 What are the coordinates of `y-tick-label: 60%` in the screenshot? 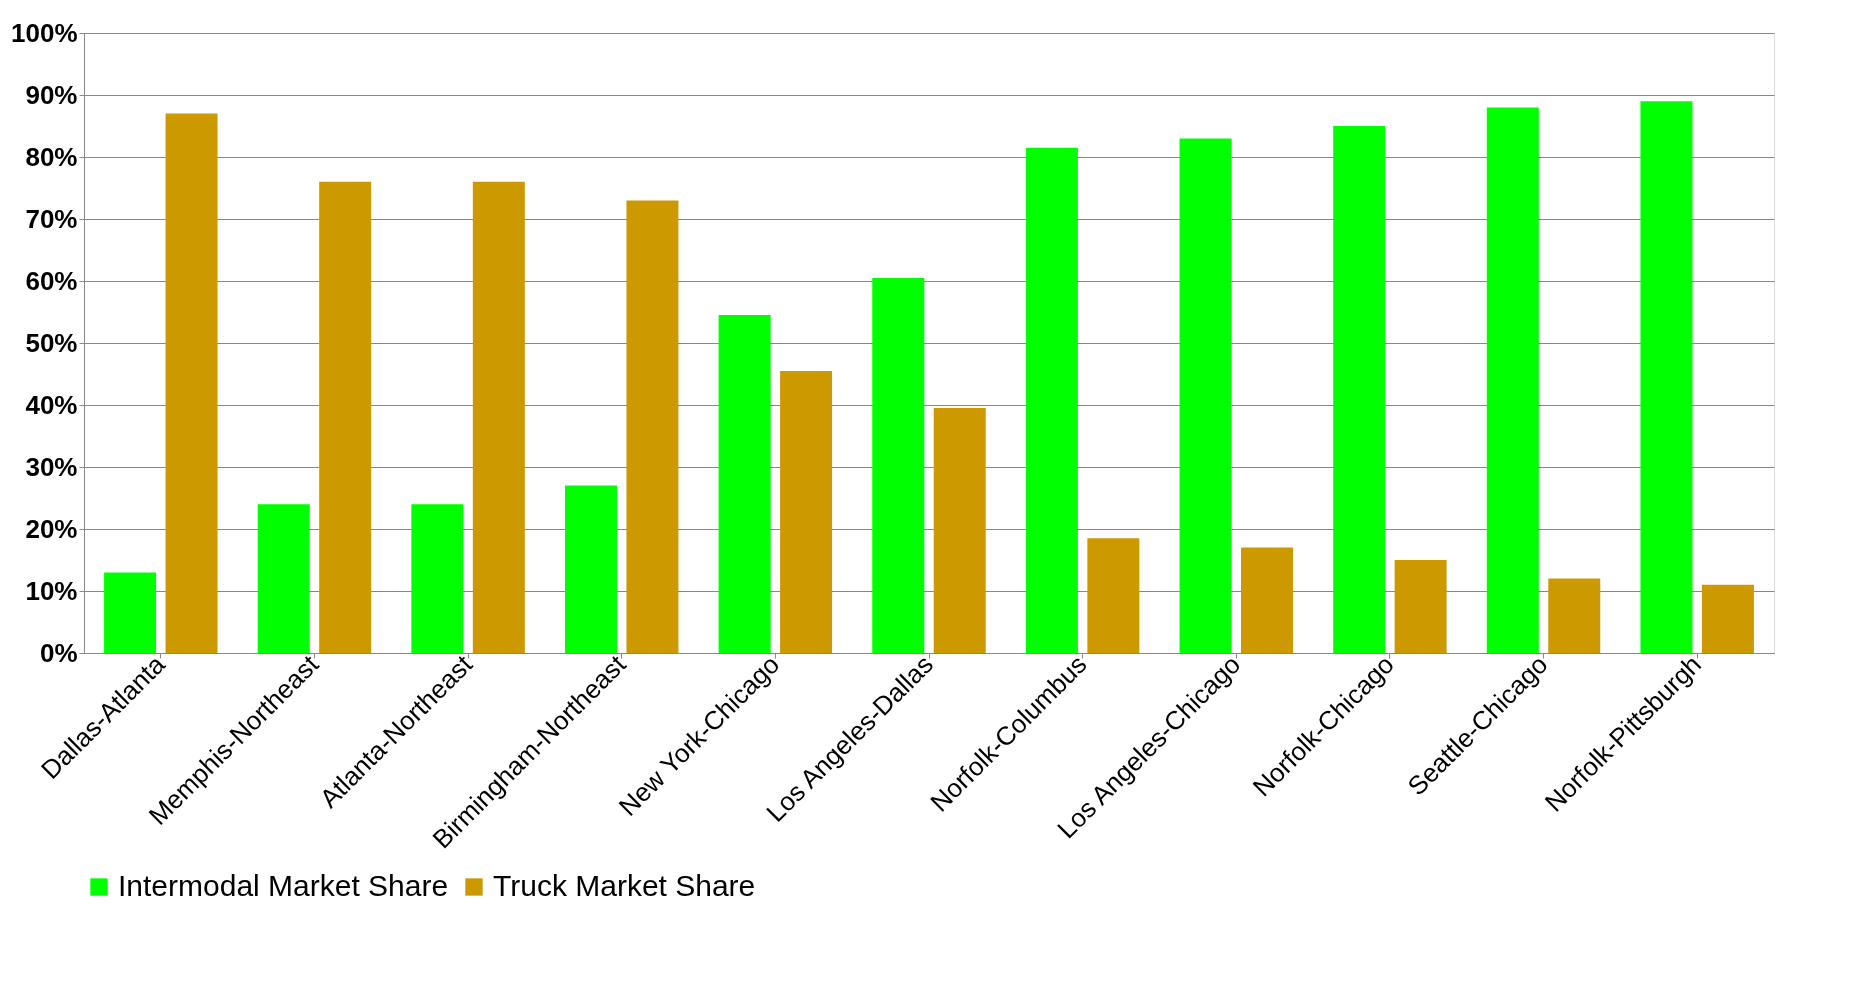 It's located at (51, 280).